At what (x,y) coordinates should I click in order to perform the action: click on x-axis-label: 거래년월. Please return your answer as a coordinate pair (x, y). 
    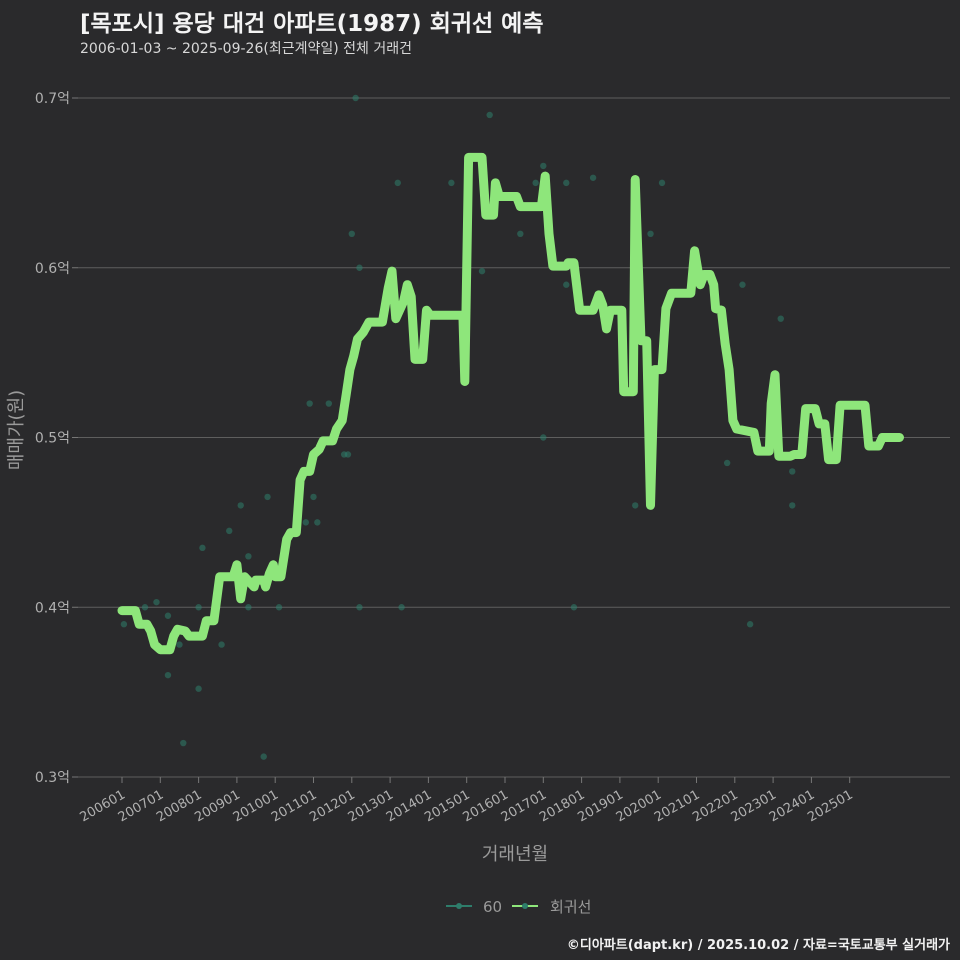
    Looking at the image, I should click on (515, 854).